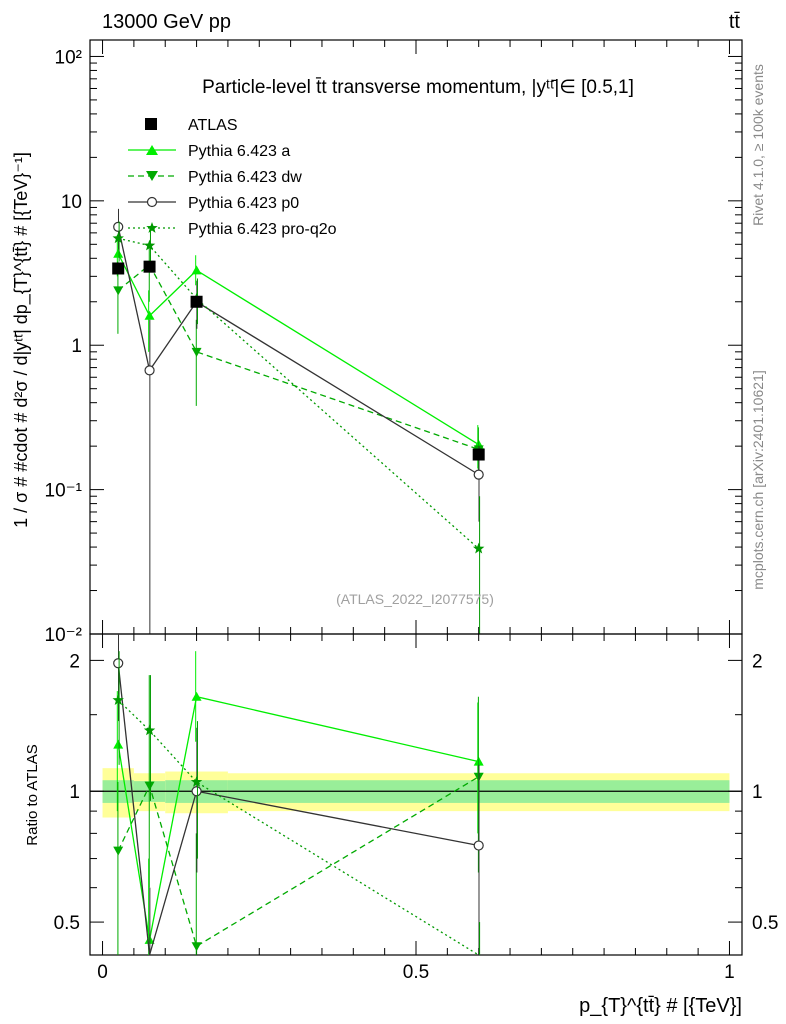  What do you see at coordinates (239, 151) in the screenshot?
I see `legend-label-a: Pythia 6.423 a` at bounding box center [239, 151].